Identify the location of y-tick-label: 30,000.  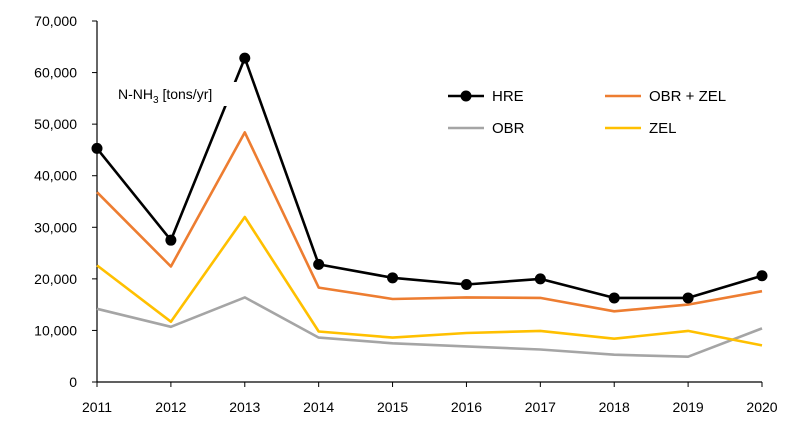
(55, 227).